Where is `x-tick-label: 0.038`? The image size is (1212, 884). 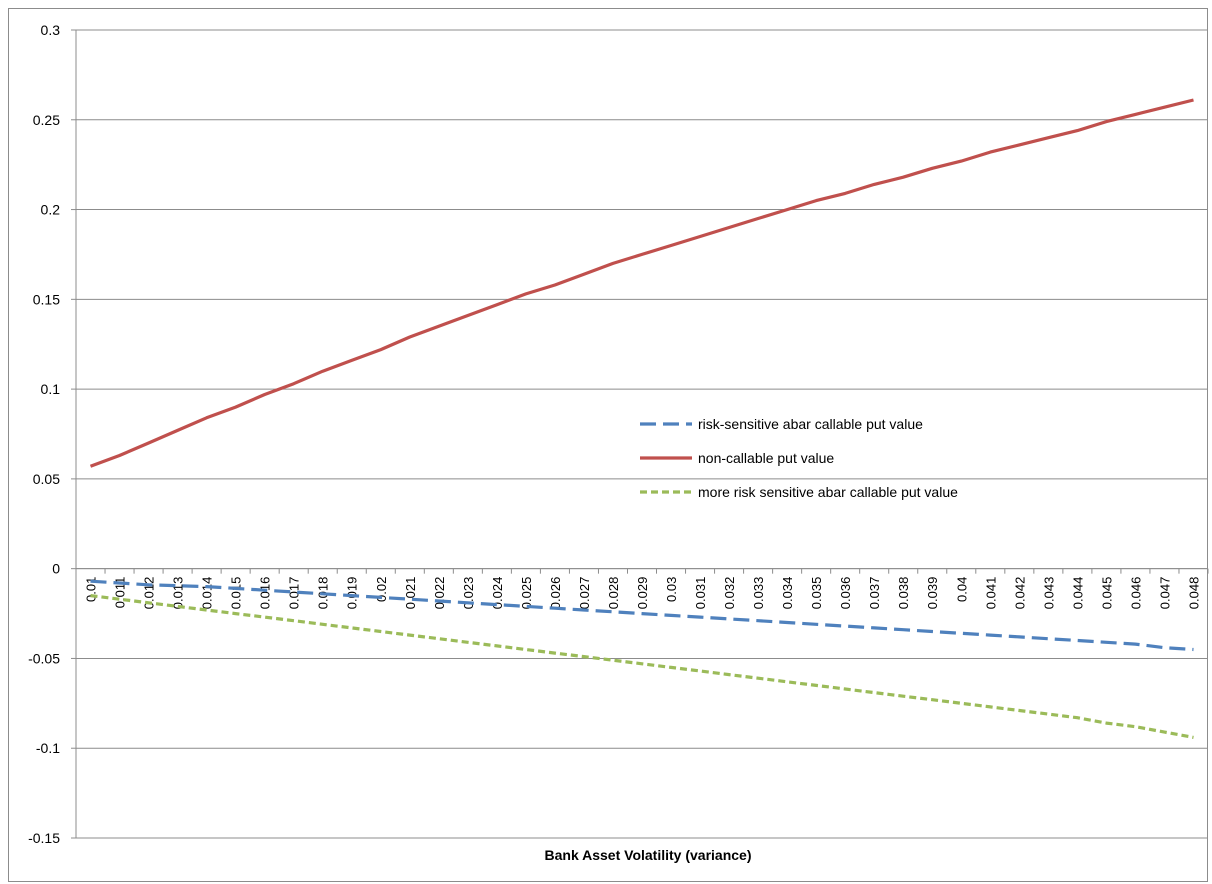
x-tick-label: 0.038 is located at coordinates (903, 593).